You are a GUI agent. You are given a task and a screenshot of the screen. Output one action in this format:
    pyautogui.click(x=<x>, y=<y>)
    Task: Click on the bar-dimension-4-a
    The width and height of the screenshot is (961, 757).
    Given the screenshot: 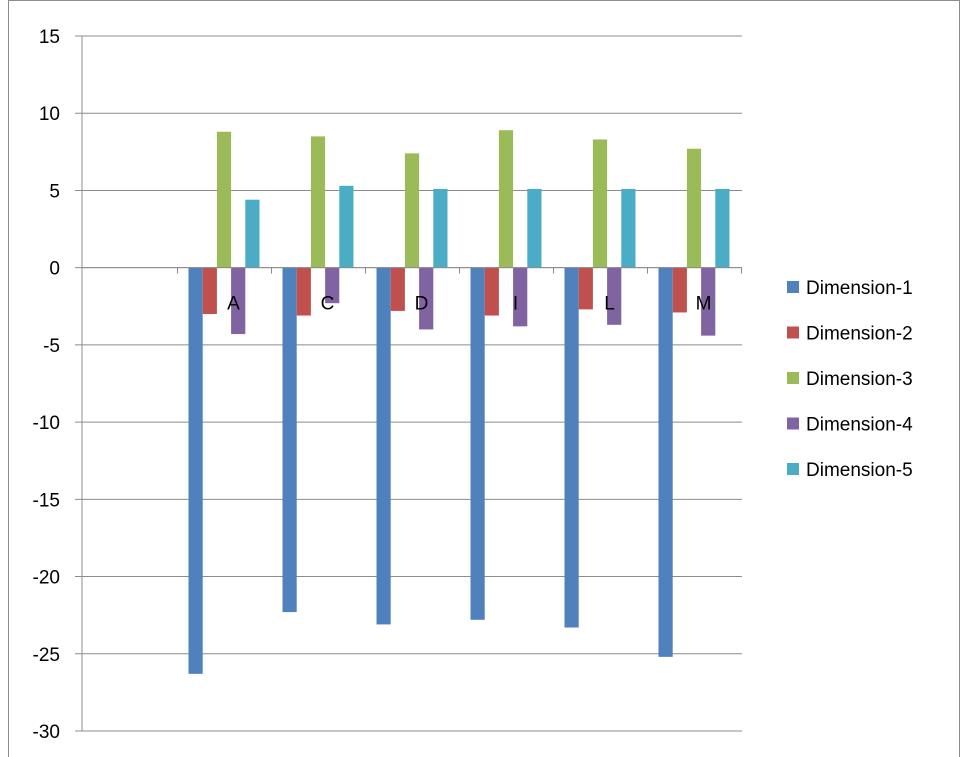 What is the action you would take?
    pyautogui.click(x=238, y=301)
    